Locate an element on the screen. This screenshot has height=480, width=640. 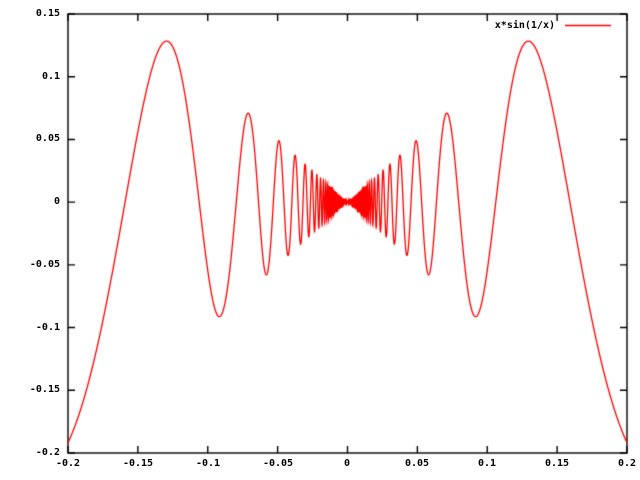
y-tick-label: 0.15 is located at coordinates (47, 13).